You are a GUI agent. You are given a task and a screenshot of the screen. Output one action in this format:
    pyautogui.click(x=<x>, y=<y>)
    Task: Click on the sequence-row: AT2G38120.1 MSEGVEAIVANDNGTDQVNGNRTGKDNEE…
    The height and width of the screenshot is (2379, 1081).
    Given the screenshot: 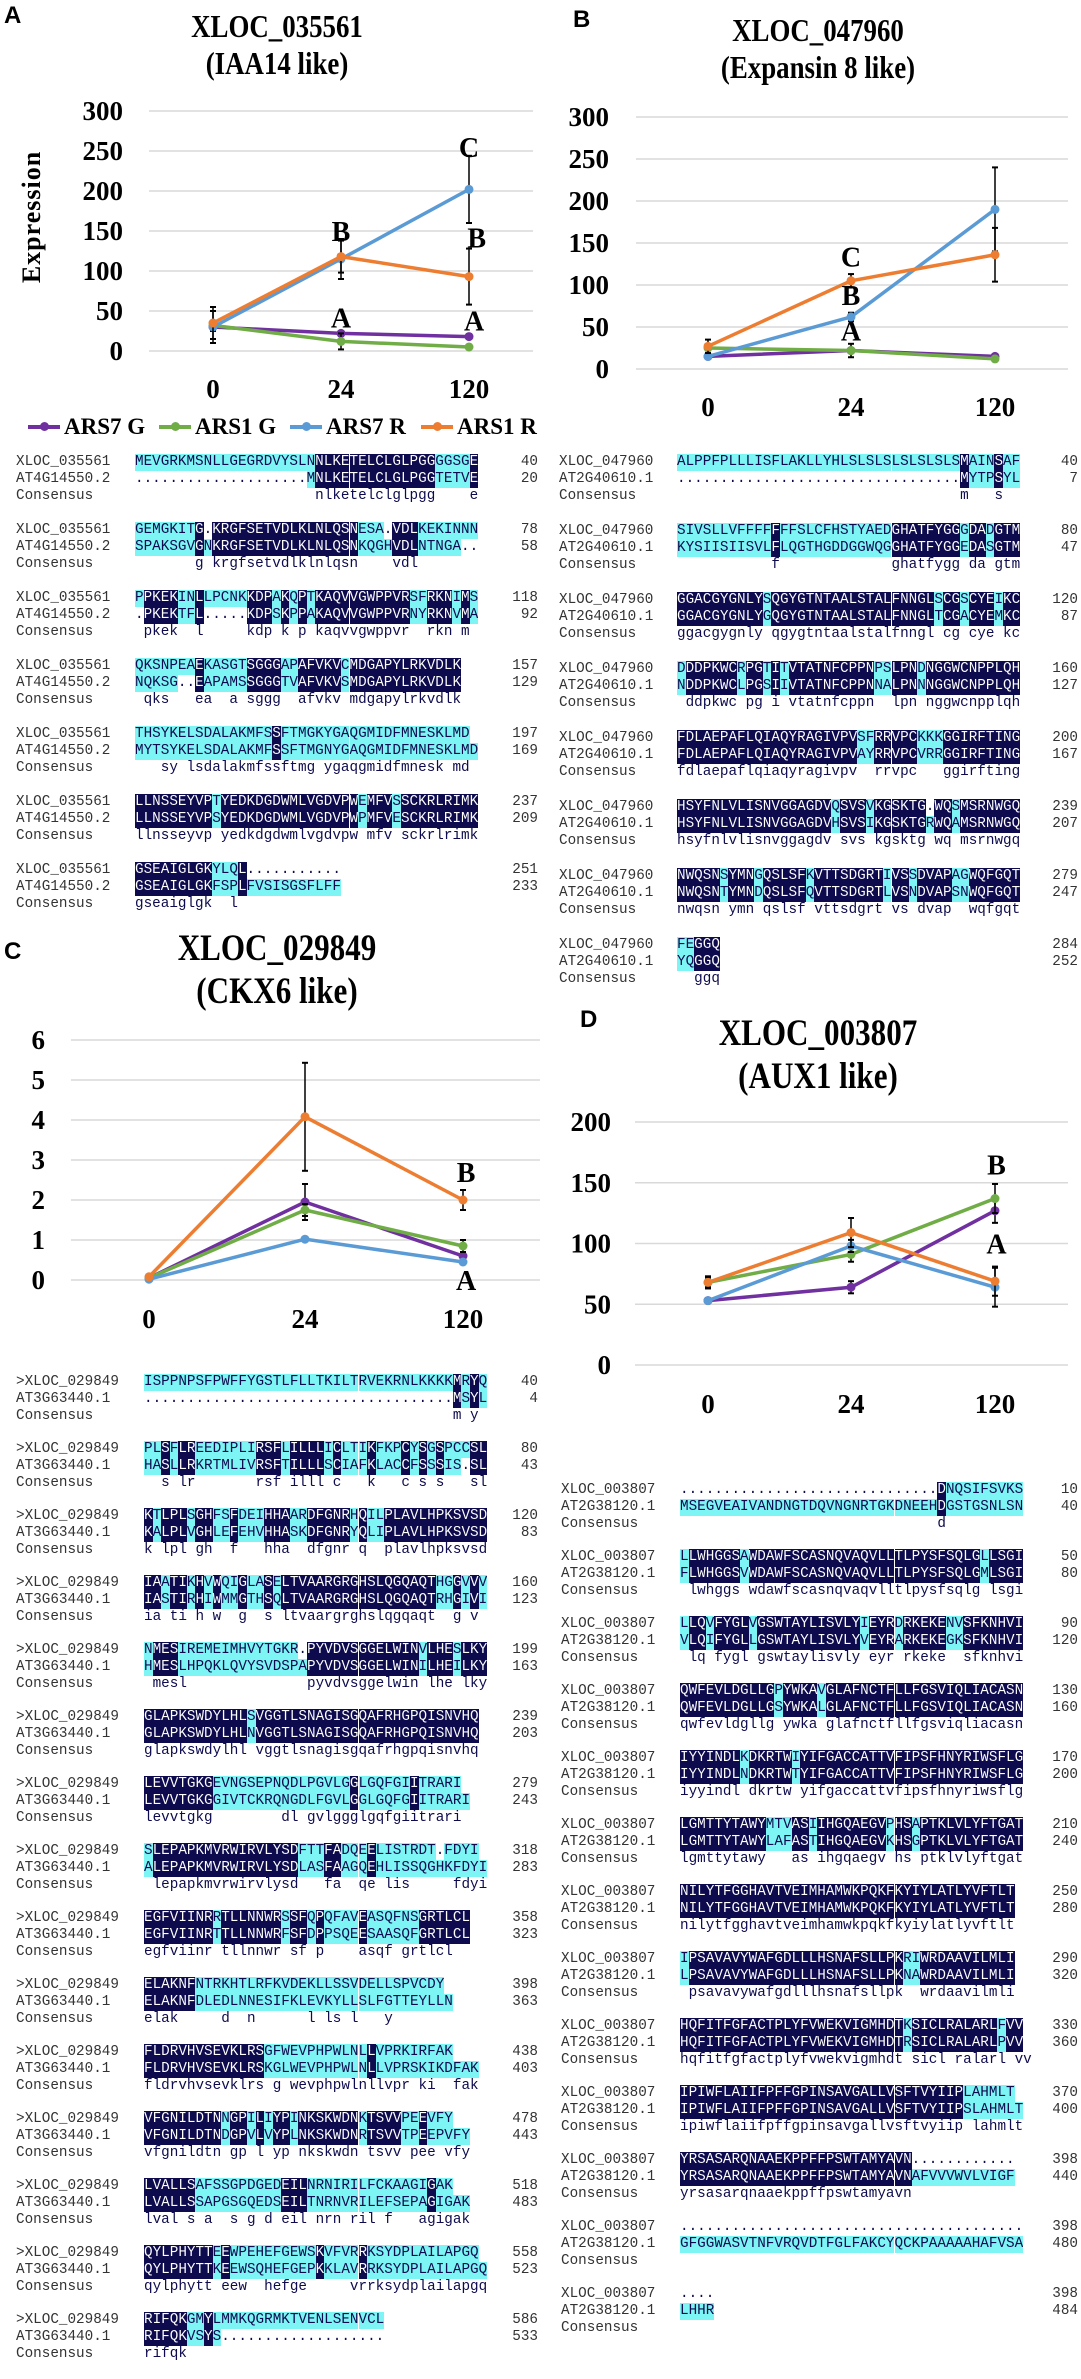 What is the action you would take?
    pyautogui.click(x=819, y=1507)
    